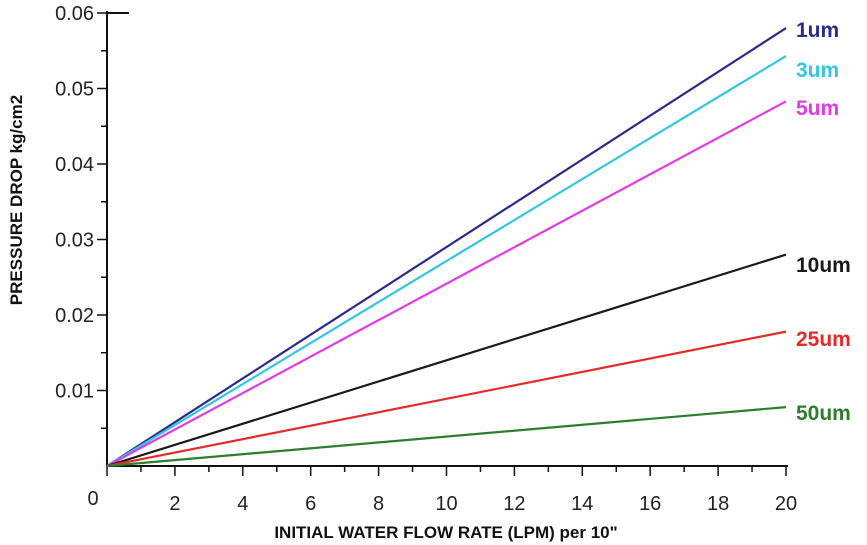 Image resolution: width=867 pixels, height=545 pixels. What do you see at coordinates (786, 504) in the screenshot?
I see `x-tick-label: 20` at bounding box center [786, 504].